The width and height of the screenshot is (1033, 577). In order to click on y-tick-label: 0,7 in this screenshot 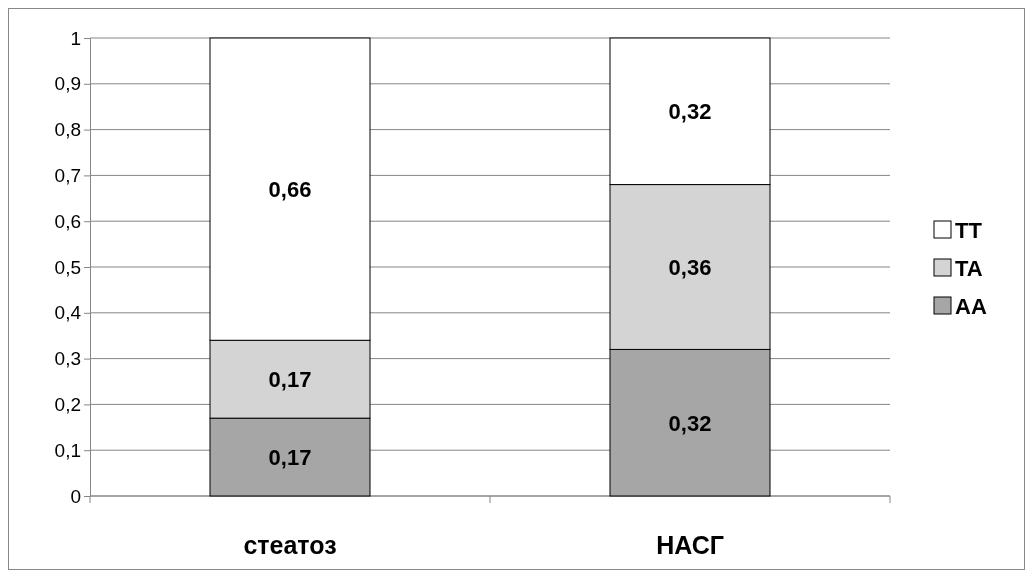, I will do `click(67, 175)`.